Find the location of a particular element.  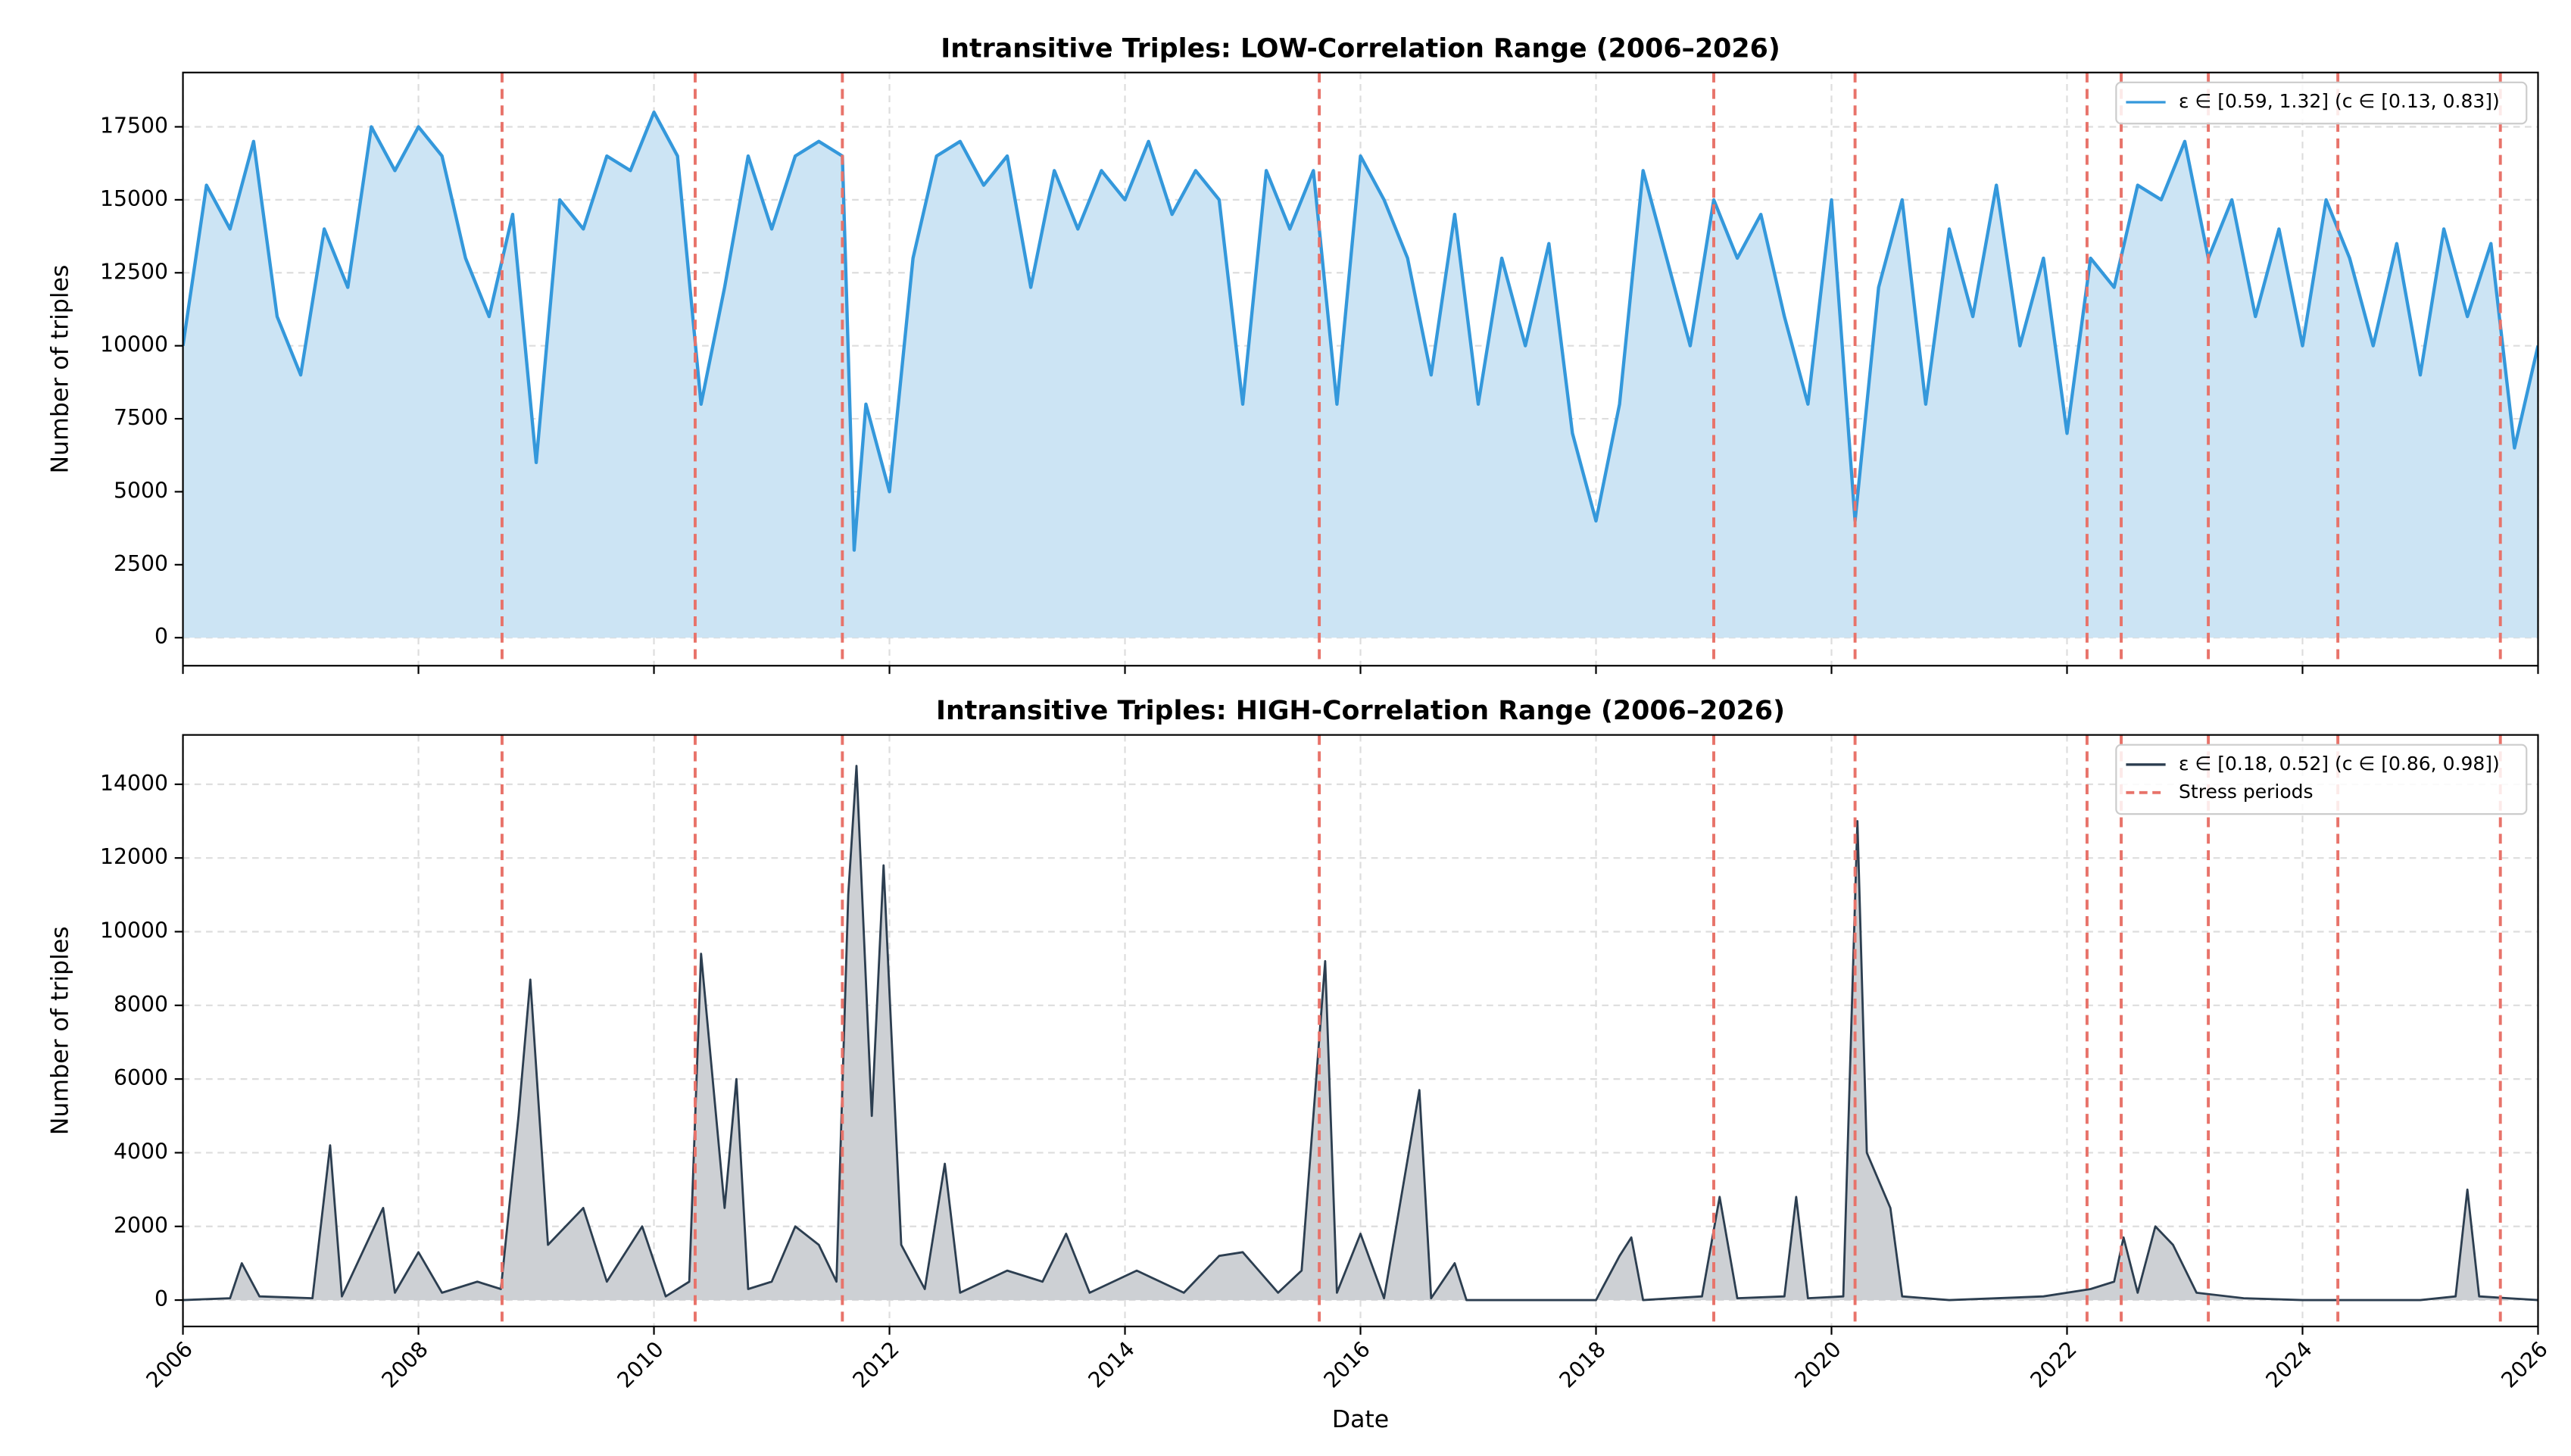

y-tick-label: 2000 is located at coordinates (141, 1225).